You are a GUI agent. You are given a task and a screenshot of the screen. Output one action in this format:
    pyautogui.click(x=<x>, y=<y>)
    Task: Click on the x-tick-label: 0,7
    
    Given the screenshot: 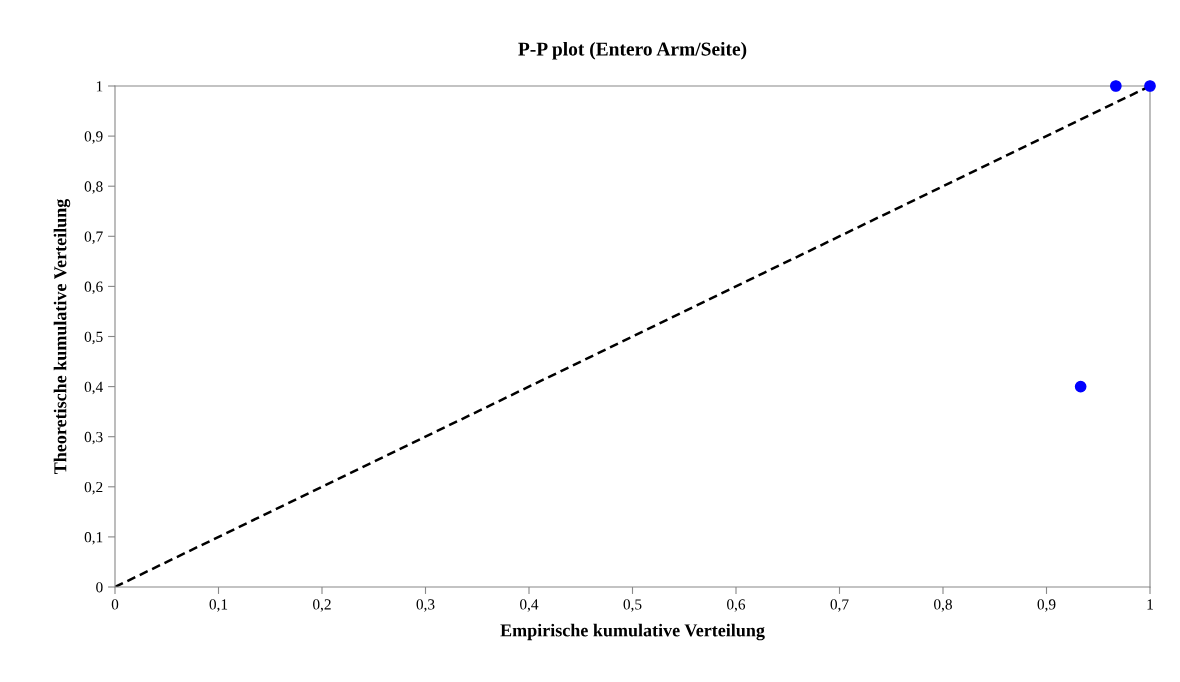 What is the action you would take?
    pyautogui.click(x=839, y=605)
    